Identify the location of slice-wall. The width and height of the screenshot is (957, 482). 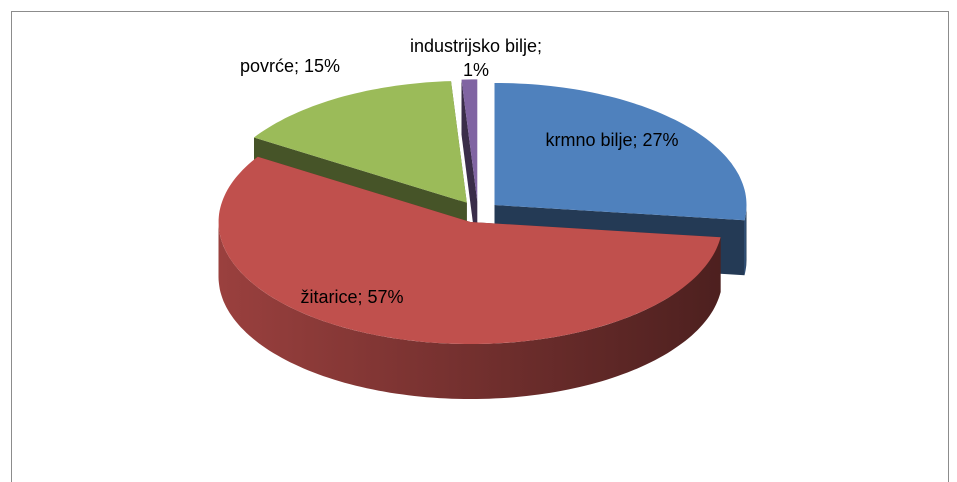
(745, 240).